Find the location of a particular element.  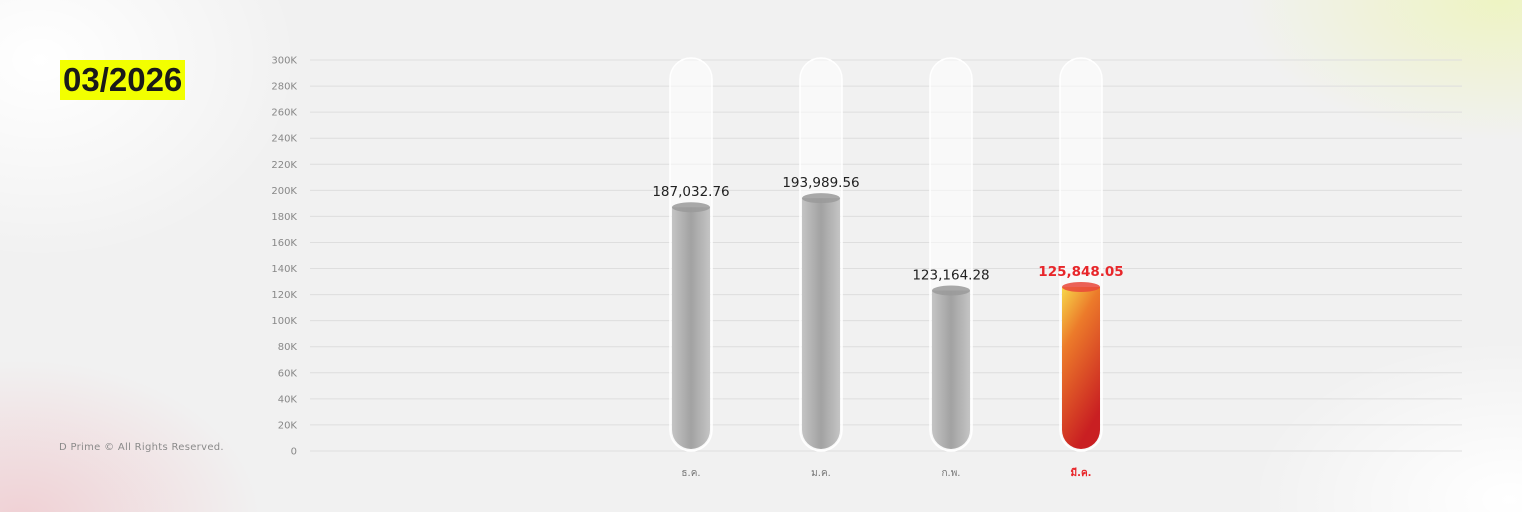

x-category-label: ม.ค. is located at coordinates (821, 473).